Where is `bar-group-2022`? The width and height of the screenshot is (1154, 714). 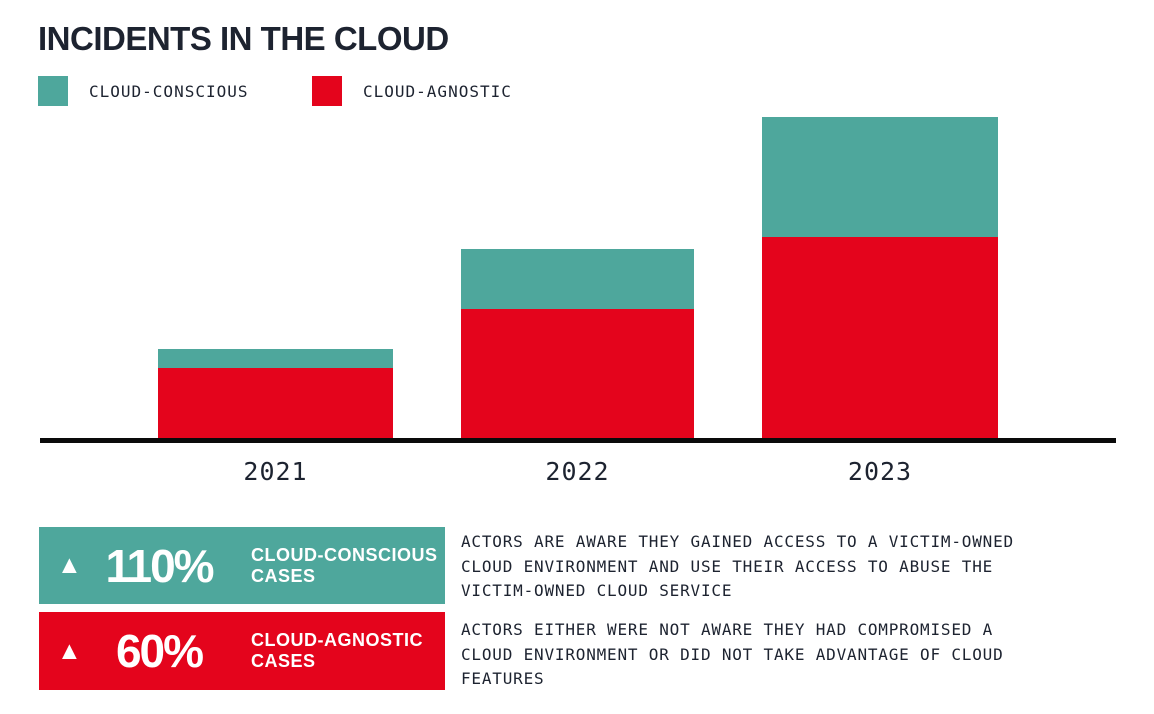
bar-group-2022 is located at coordinates (577, 343).